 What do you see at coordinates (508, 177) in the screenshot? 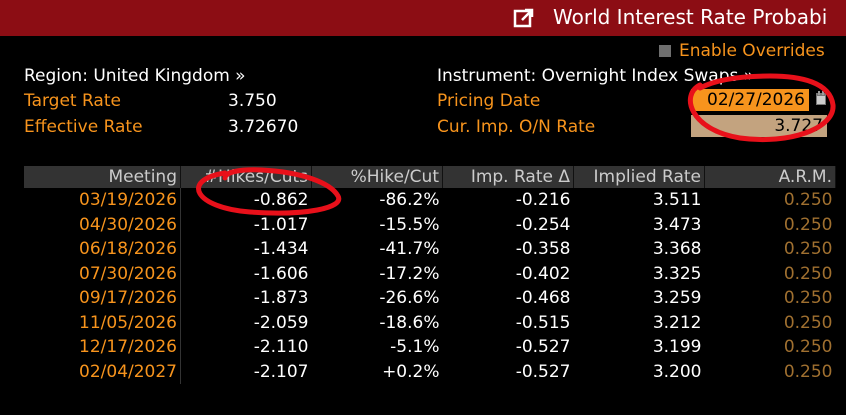
I see `col-imp-rate-delta: Imp. Rate Δ` at bounding box center [508, 177].